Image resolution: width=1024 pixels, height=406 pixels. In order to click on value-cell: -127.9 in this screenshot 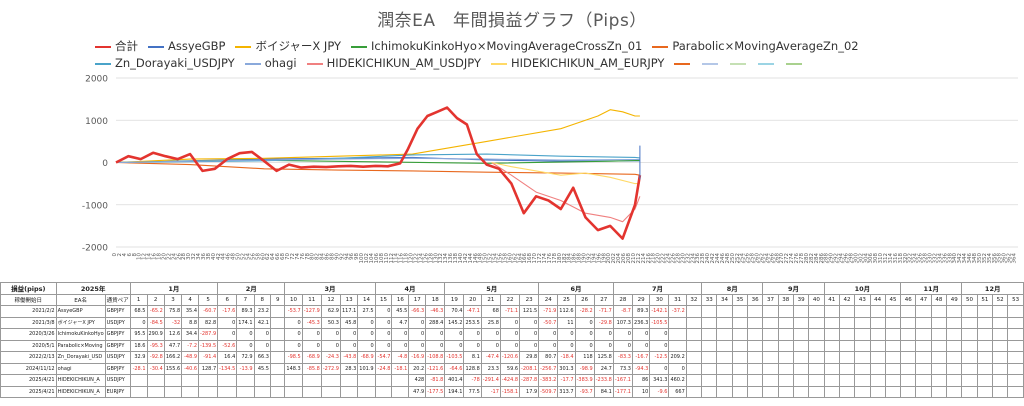, I will do `click(311, 311)`.